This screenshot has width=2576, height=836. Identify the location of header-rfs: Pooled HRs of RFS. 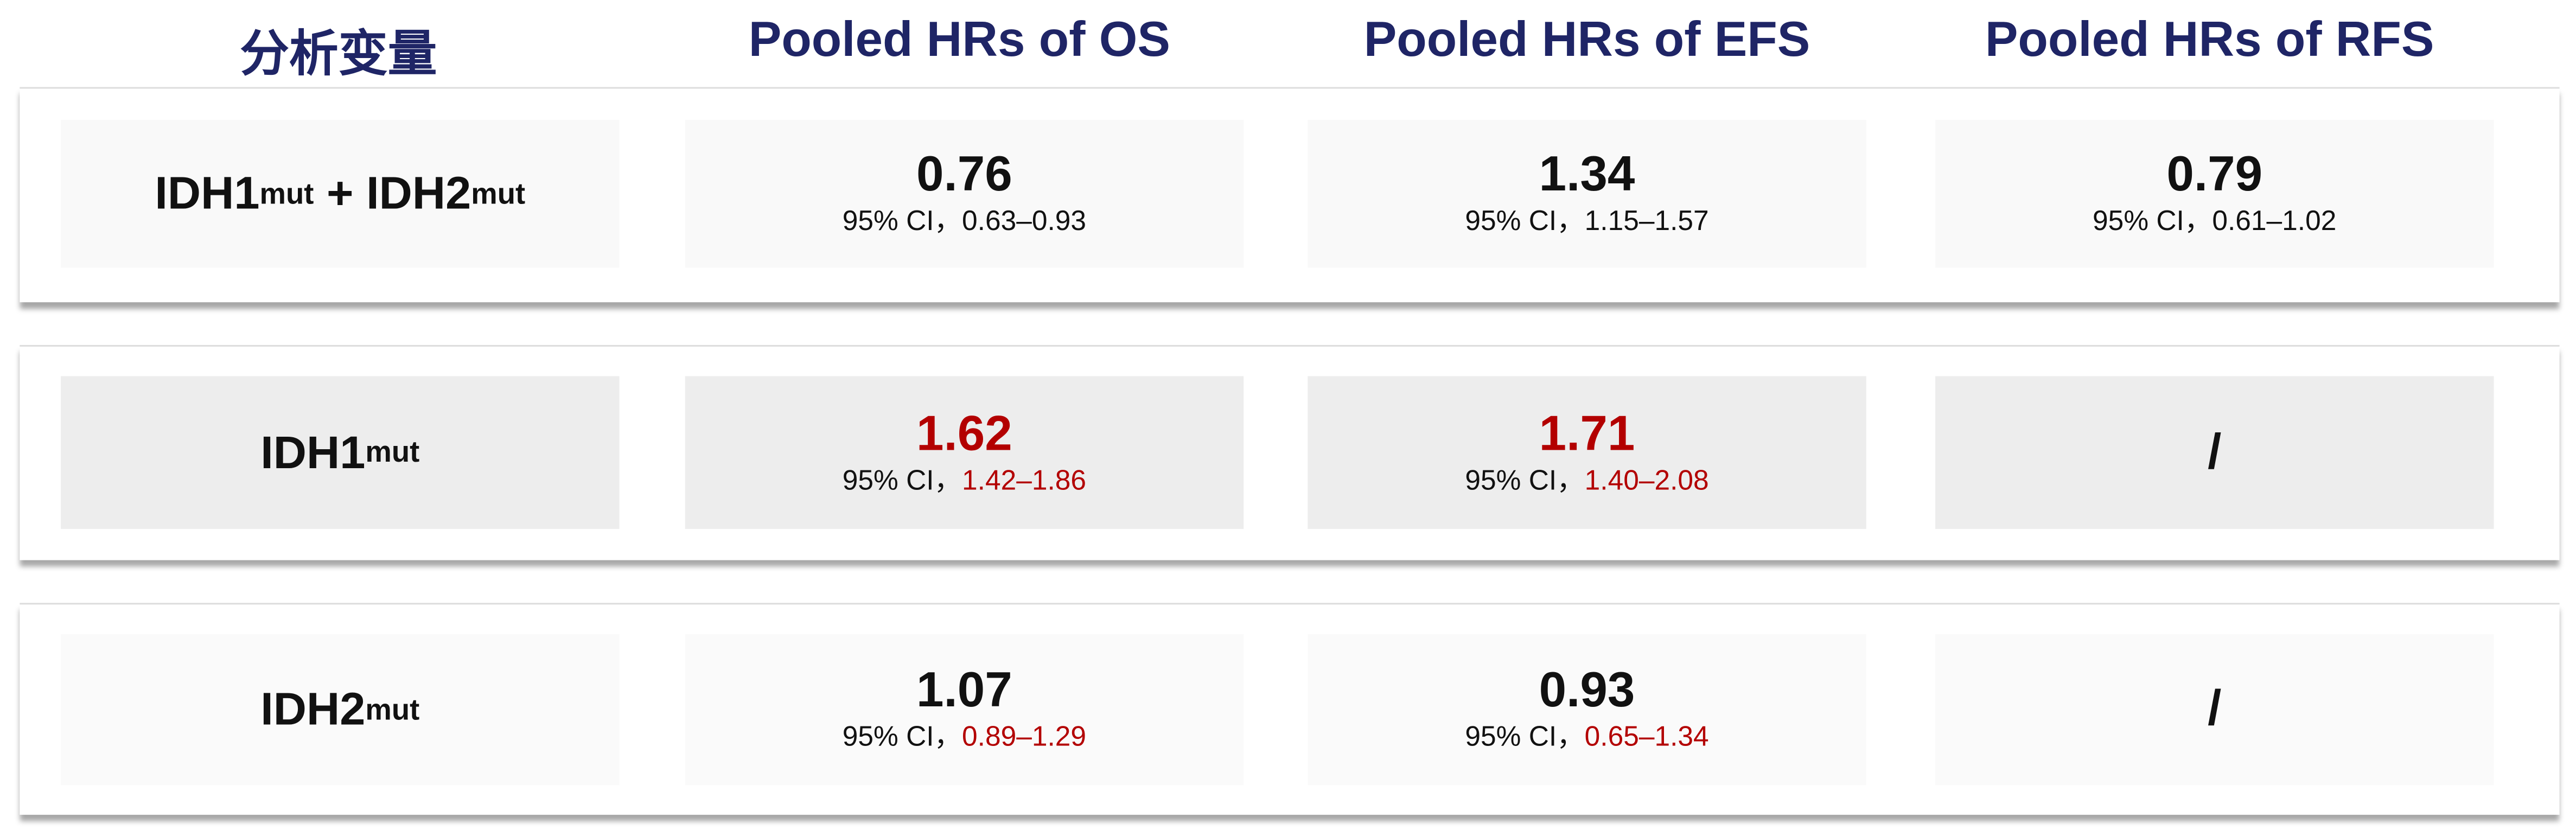
(2209, 40).